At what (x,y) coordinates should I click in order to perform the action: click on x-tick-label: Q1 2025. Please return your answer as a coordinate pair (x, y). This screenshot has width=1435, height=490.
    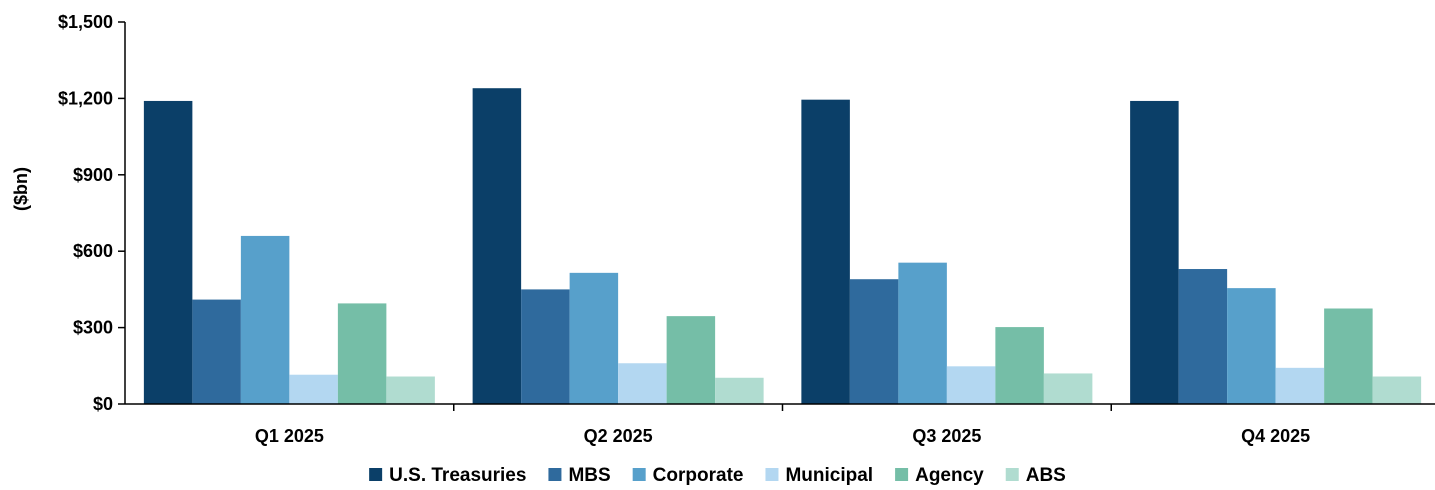
    Looking at the image, I should click on (289, 436).